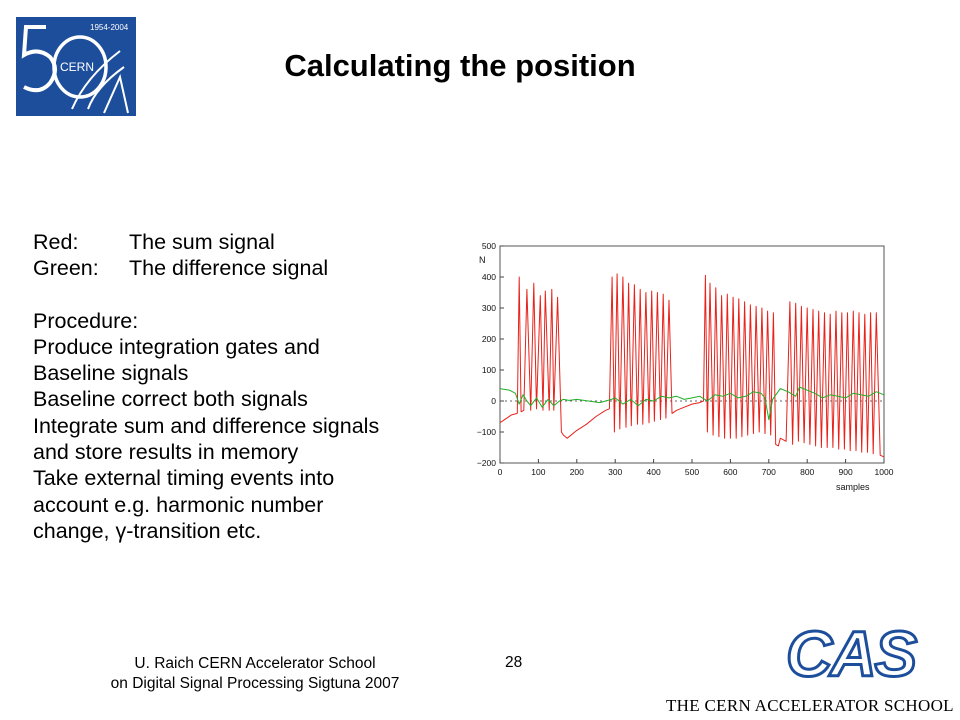 The image size is (960, 720). Describe the element at coordinates (184, 478) in the screenshot. I see `procedure-line: Take external timing events into` at that location.